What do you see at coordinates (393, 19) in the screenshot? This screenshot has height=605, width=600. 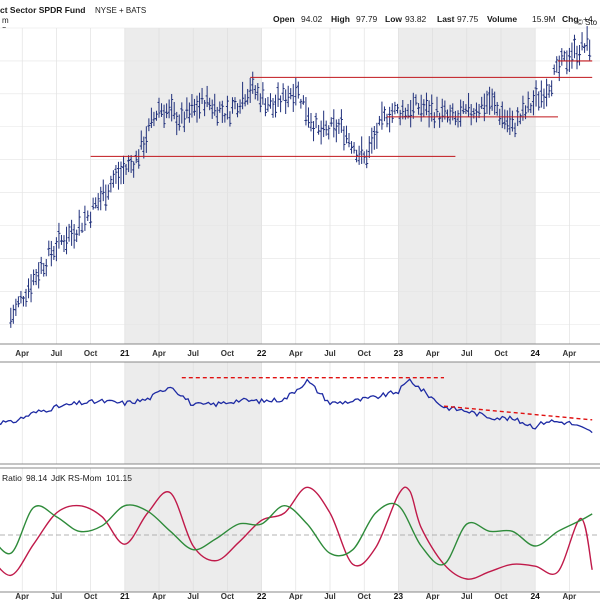 I see `low-label: Low` at bounding box center [393, 19].